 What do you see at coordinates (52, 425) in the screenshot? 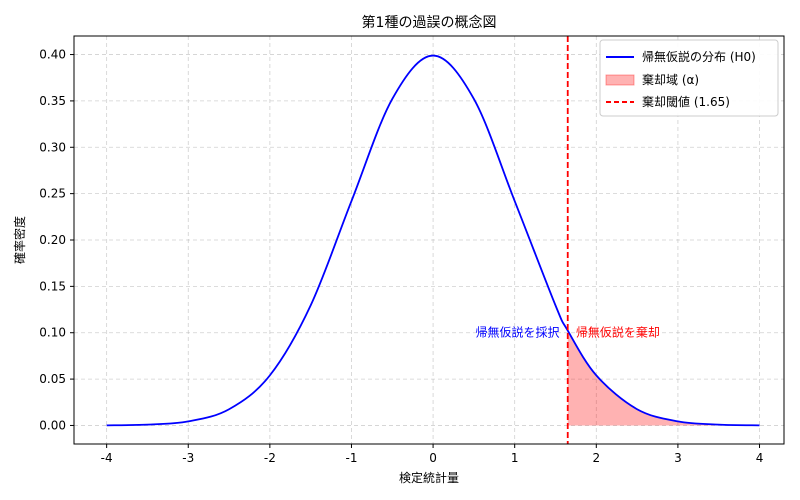
I see `y-tick-label: 0.00` at bounding box center [52, 425].